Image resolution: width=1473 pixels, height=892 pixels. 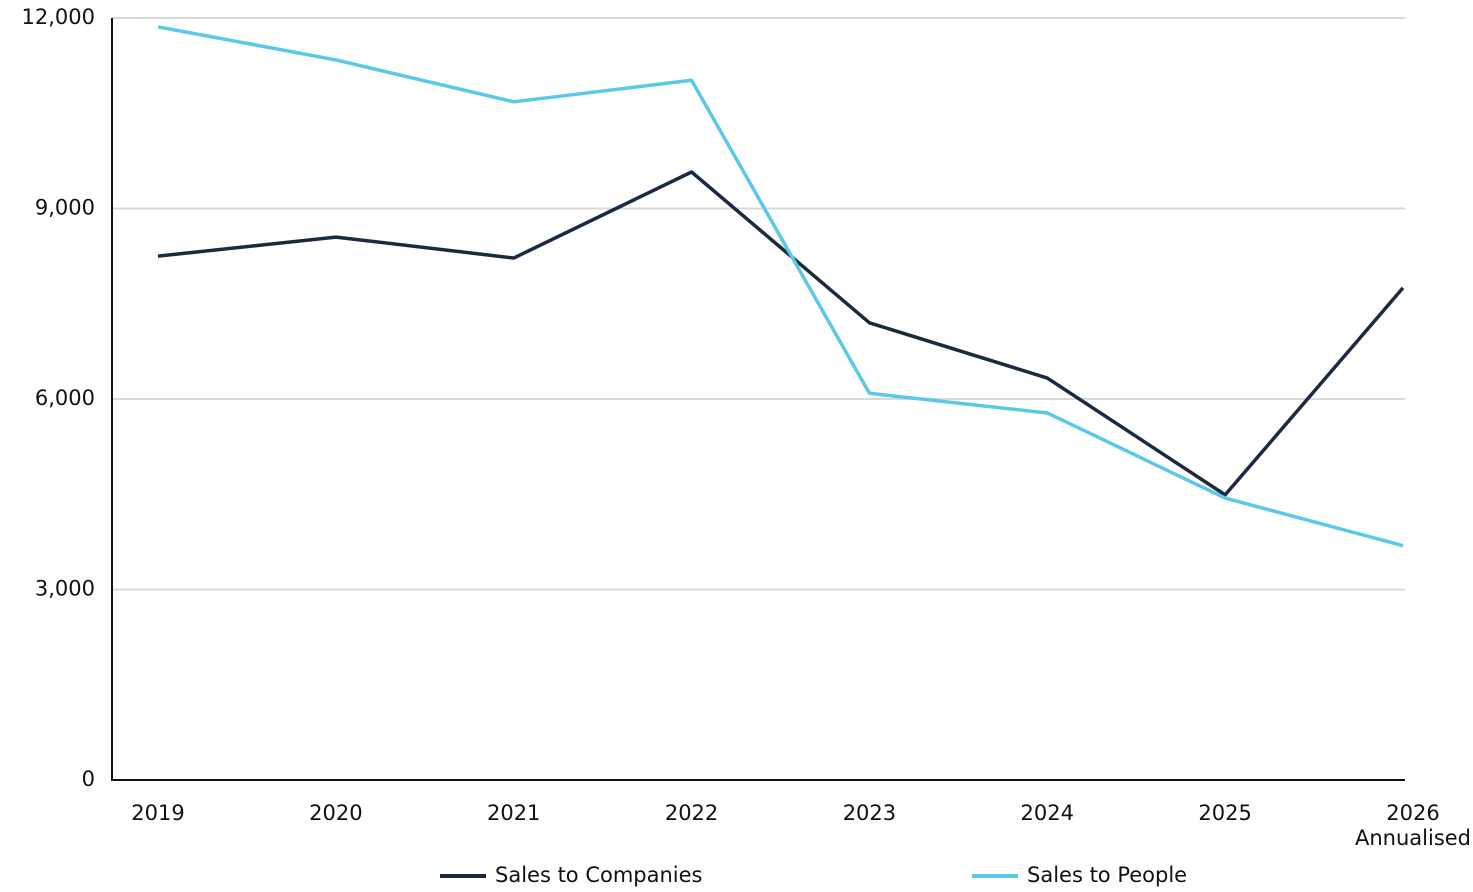 I want to click on x-tick-label: 2025, so click(x=1225, y=813).